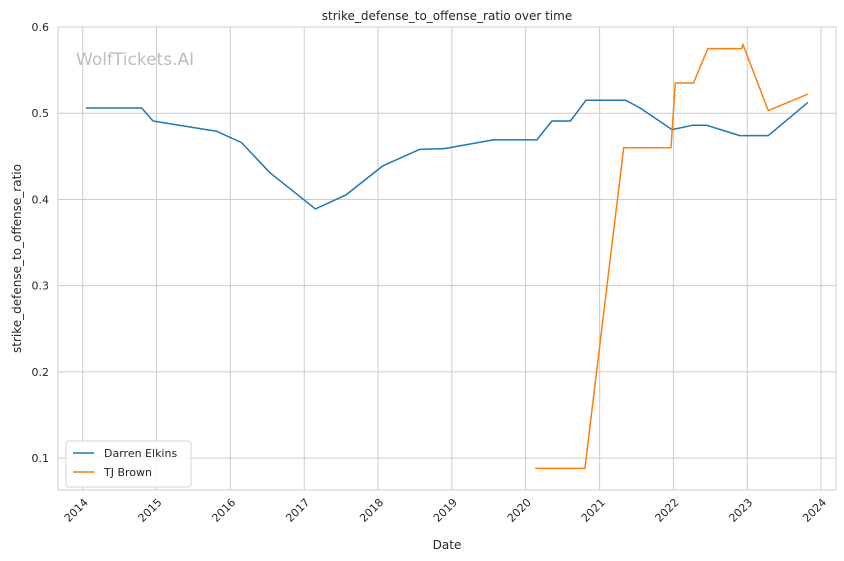 Image resolution: width=844 pixels, height=561 pixels. What do you see at coordinates (41, 286) in the screenshot?
I see `y-tick-label: 0.3` at bounding box center [41, 286].